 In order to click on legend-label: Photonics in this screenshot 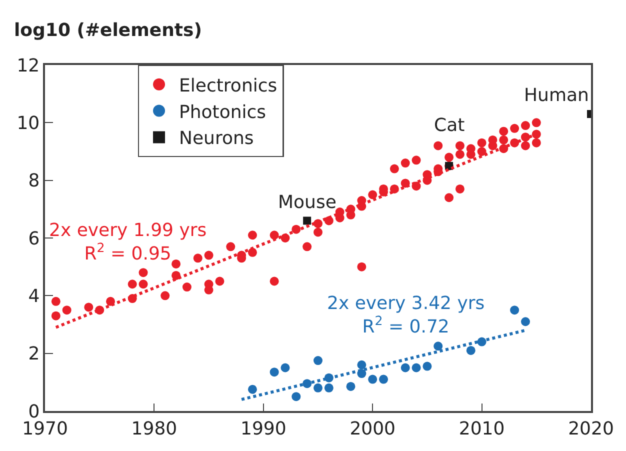, I will do `click(222, 112)`.